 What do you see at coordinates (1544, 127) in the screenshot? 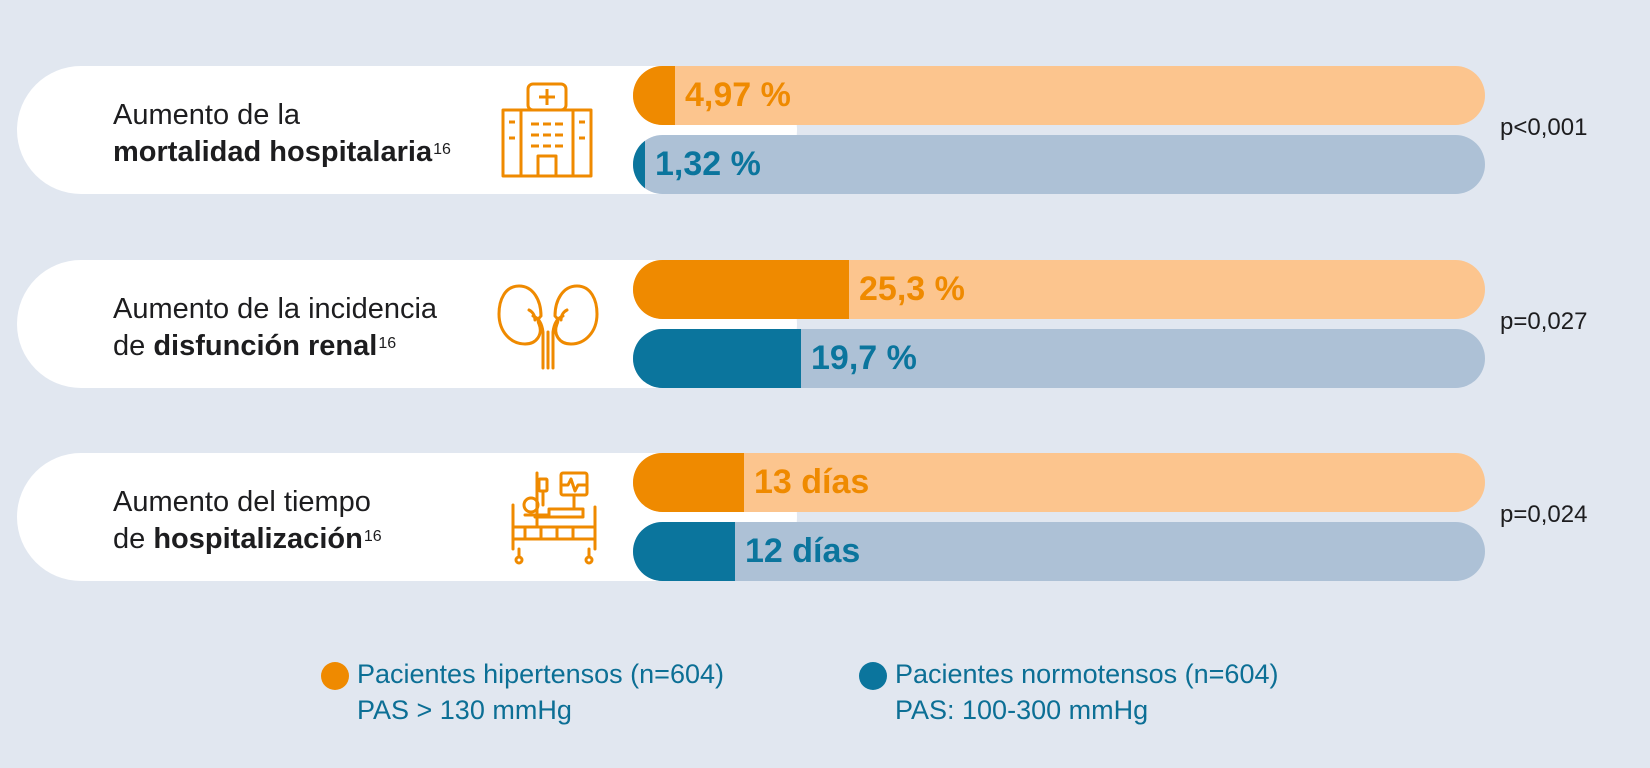
I see `p-value: p<0,001` at bounding box center [1544, 127].